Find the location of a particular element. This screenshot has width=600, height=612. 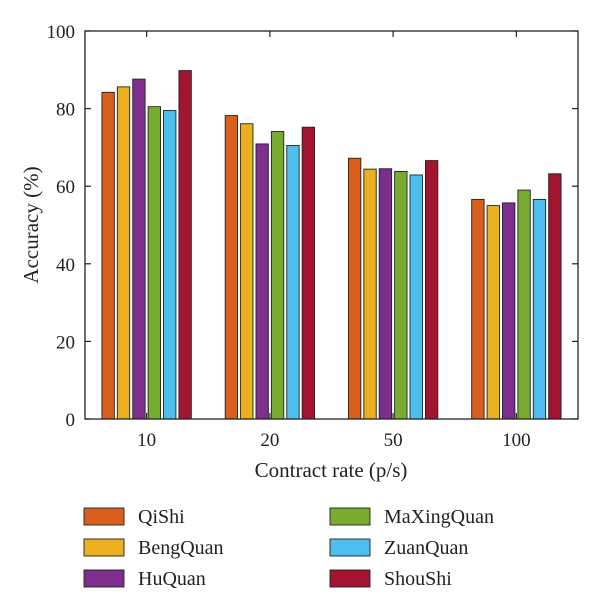

legend-item-maxingquan: MaXingQuan is located at coordinates (411, 517).